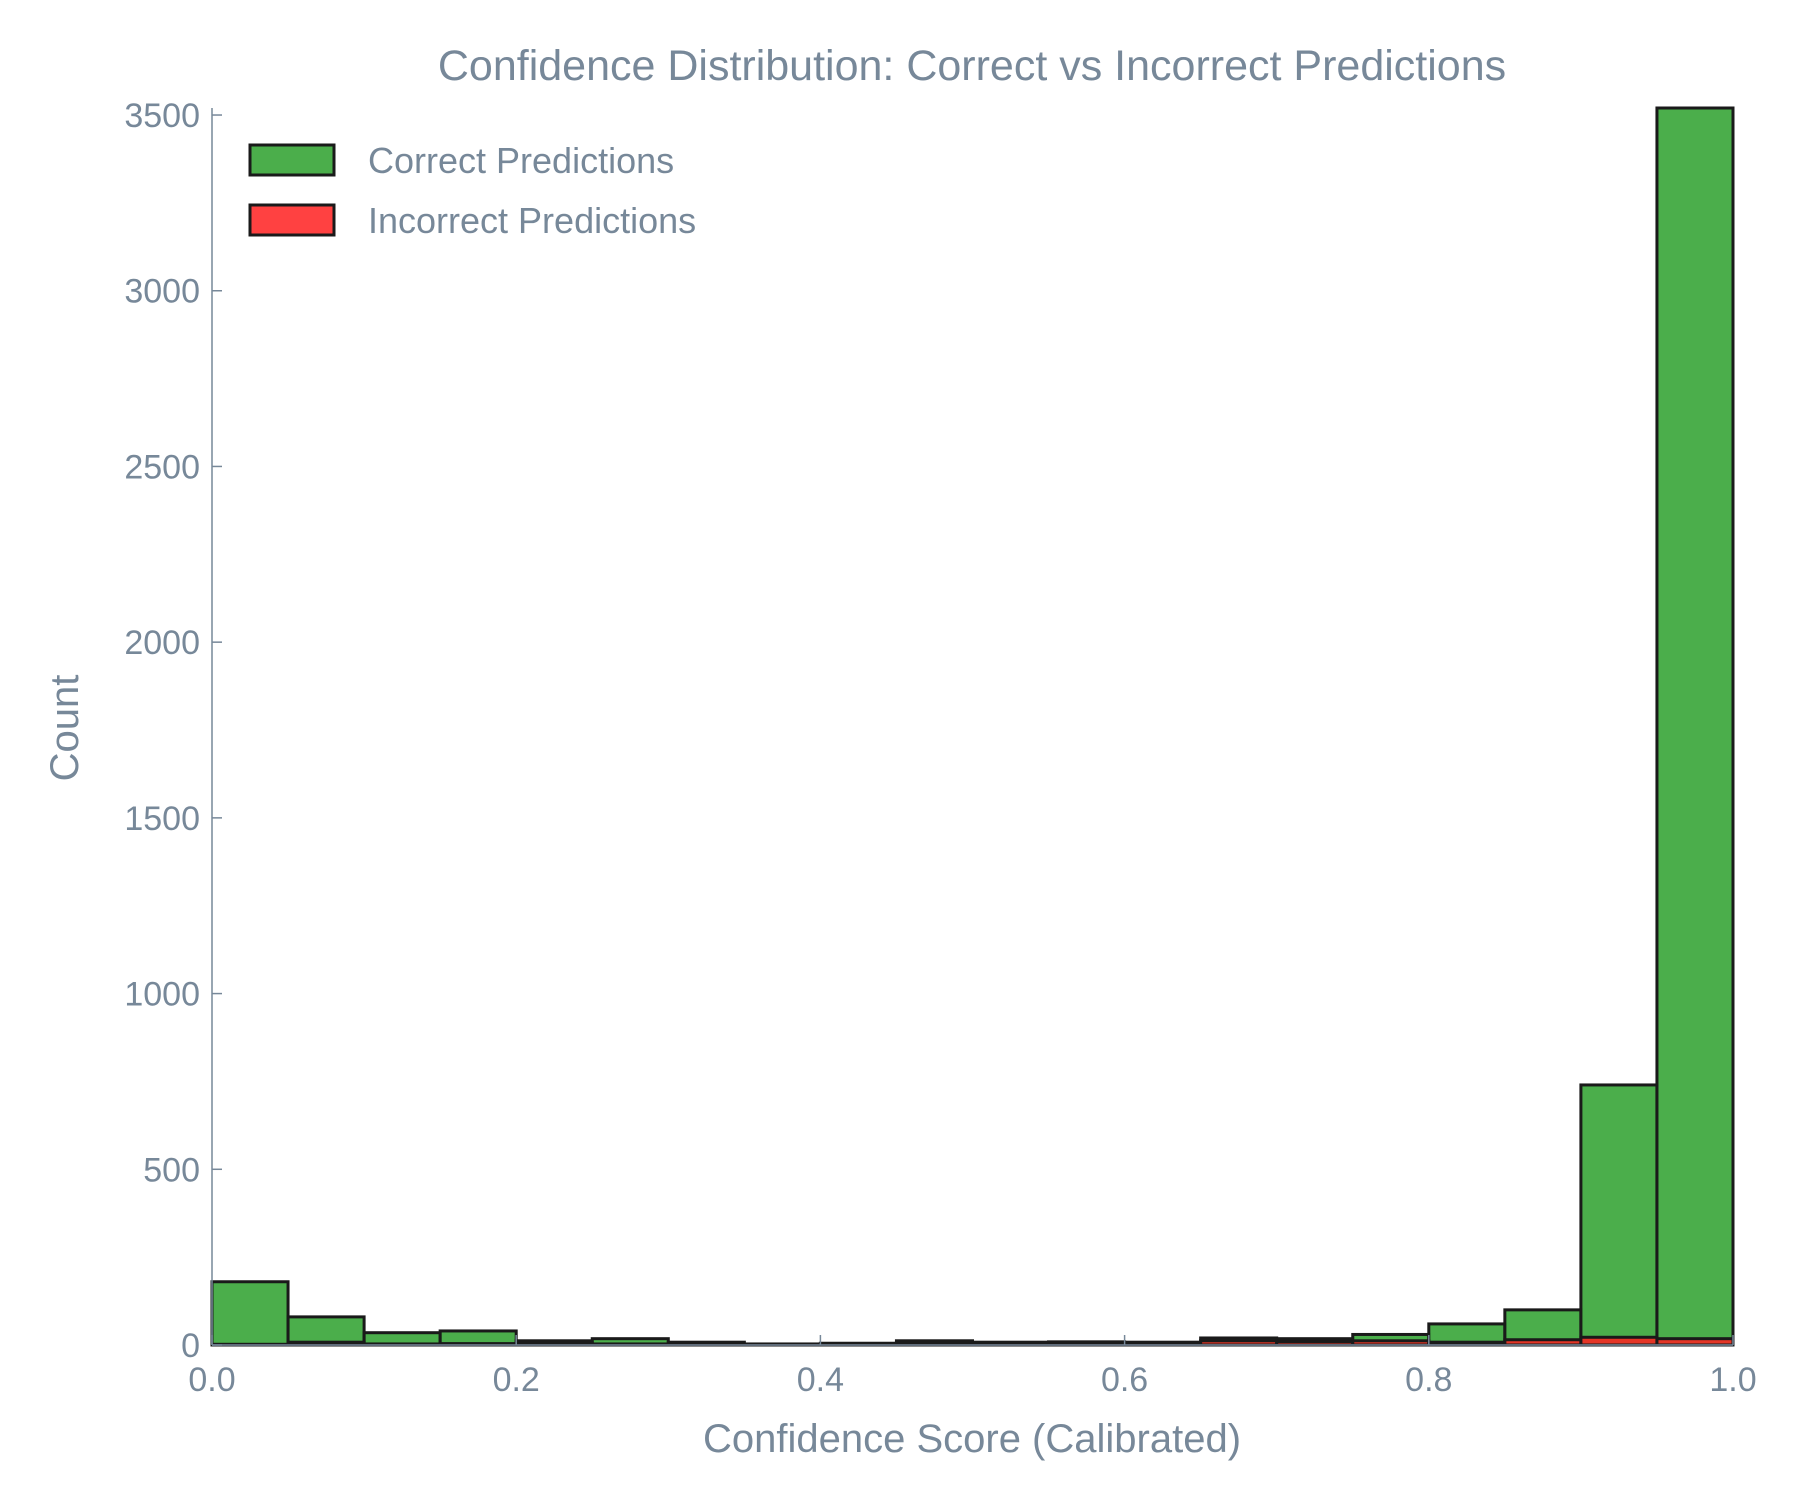  I want to click on legend-swatch-correct, so click(292, 160).